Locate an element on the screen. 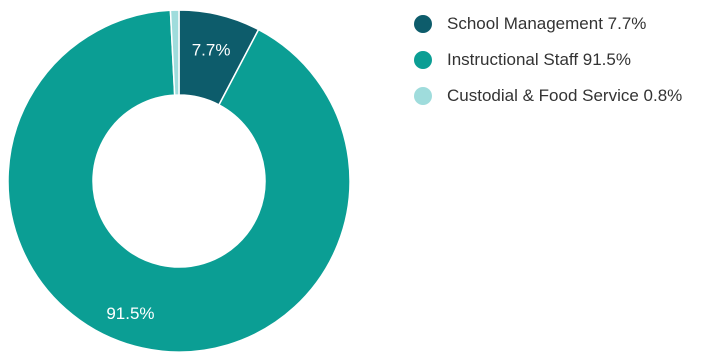  legend-item-custodial-food-service: Custodial & Food Service 0.8% is located at coordinates (548, 96).